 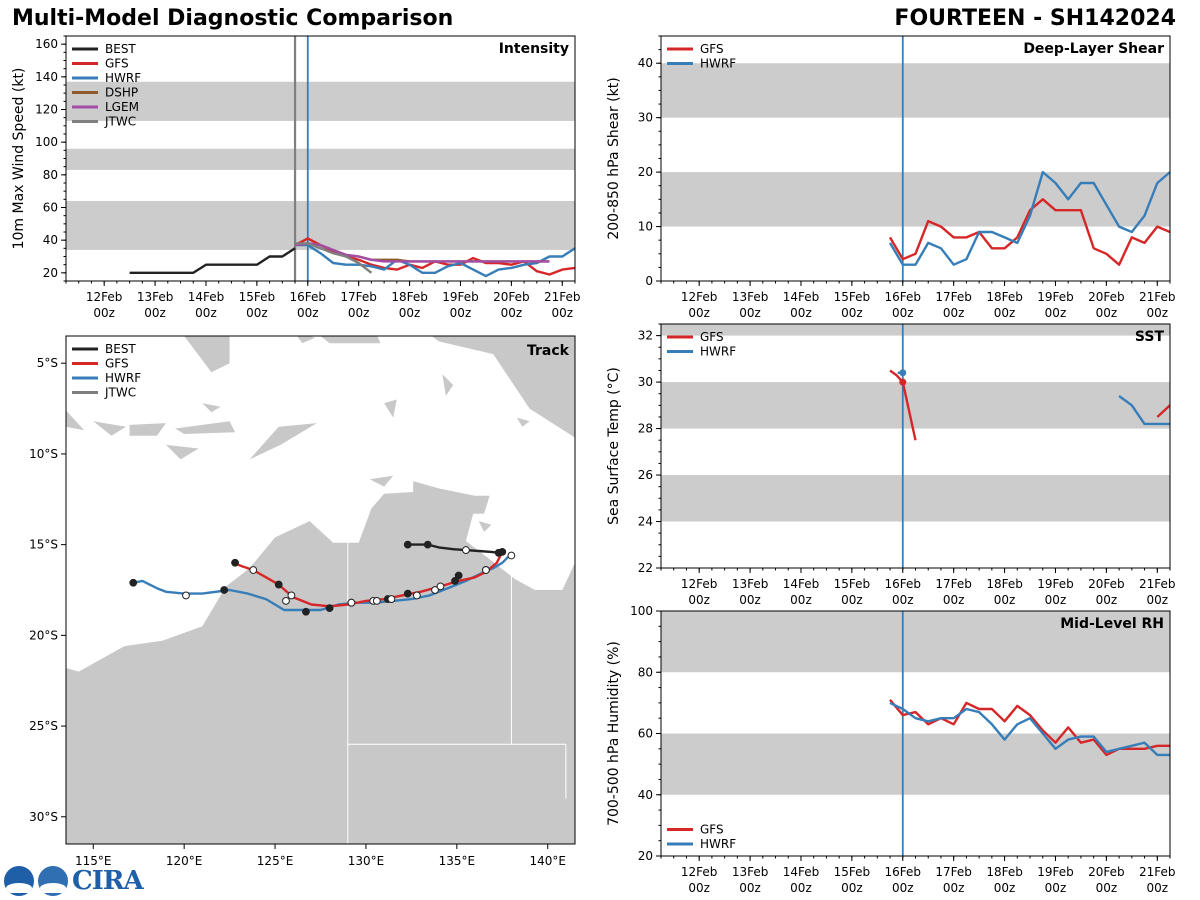 What do you see at coordinates (1150, 337) in the screenshot?
I see `sst-title: SST` at bounding box center [1150, 337].